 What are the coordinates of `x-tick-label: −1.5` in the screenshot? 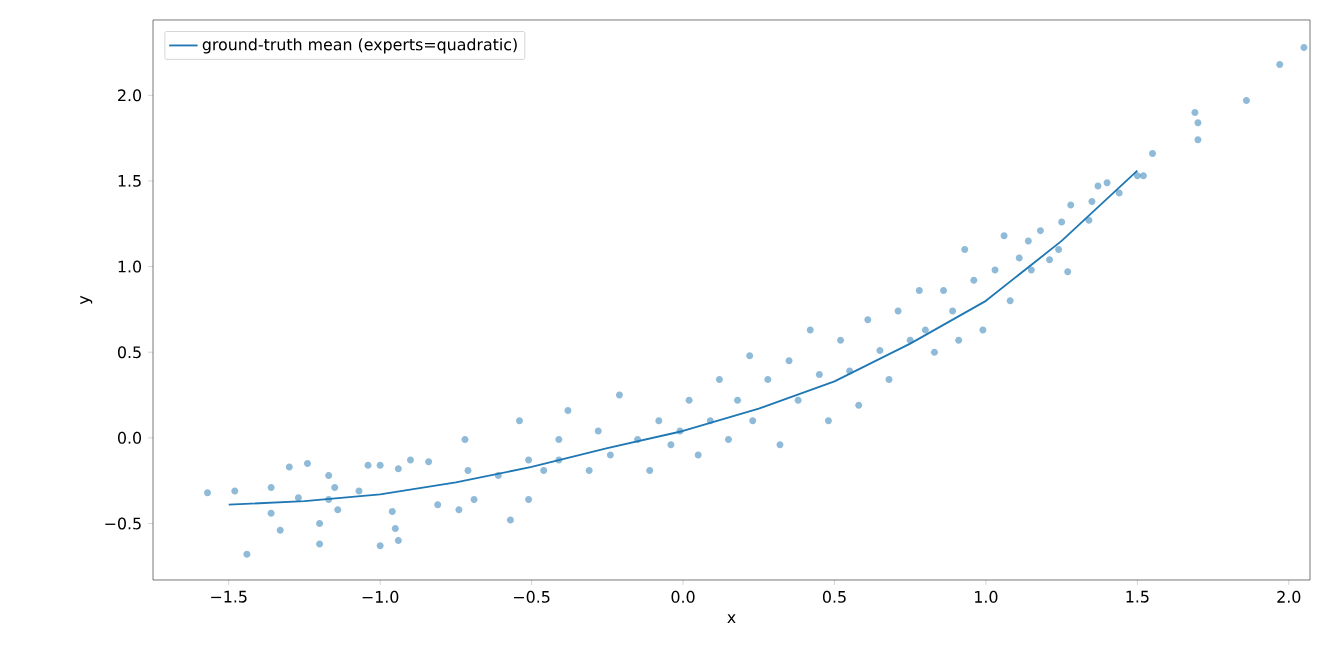 It's located at (229, 596).